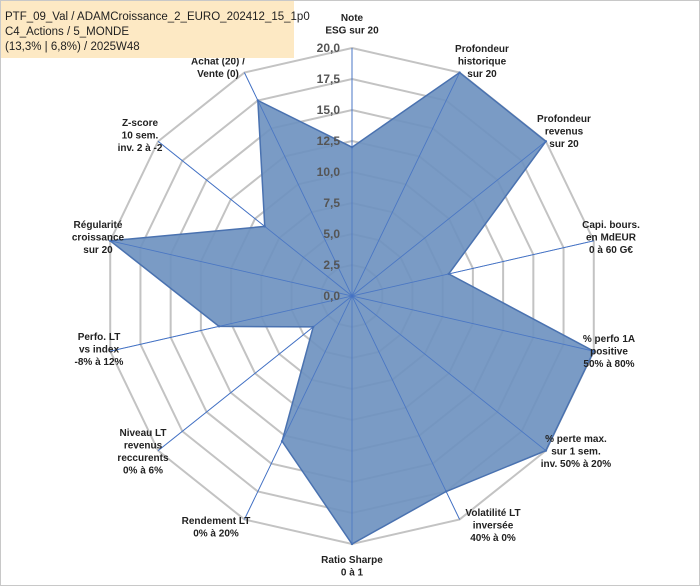  I want to click on tick-label: 12,5, so click(329, 141).